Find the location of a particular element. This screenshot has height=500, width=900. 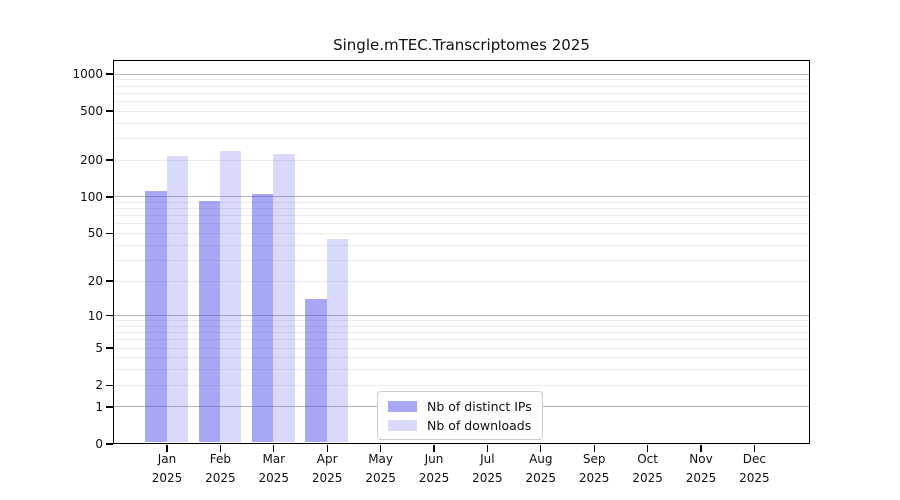

x-tick-label: Oct 2025 is located at coordinates (648, 469).